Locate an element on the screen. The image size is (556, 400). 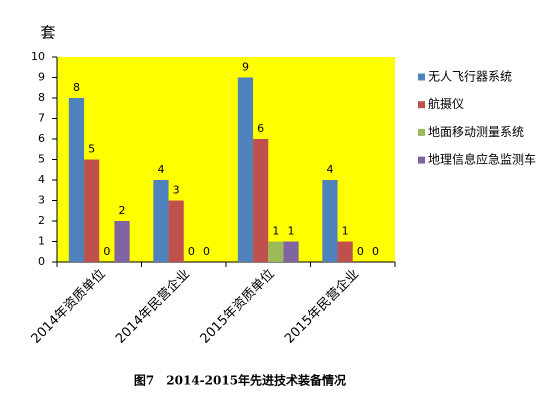
x-tick-label: 2015年民营企业 is located at coordinates (321, 306).